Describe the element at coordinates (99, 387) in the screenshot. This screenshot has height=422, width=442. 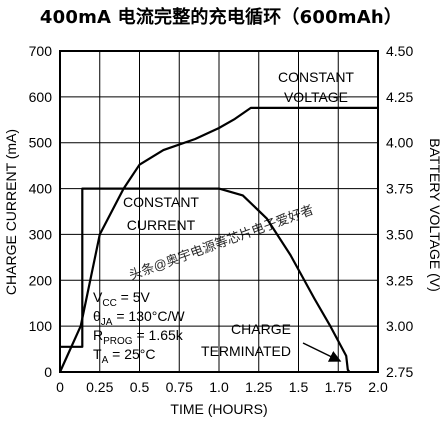
I see `x-tick-label: 0.25` at that location.